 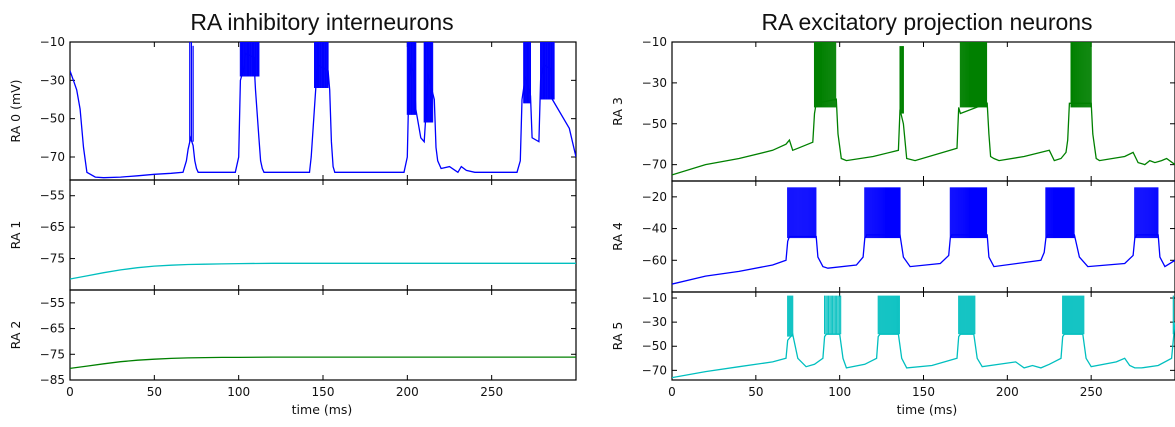 I want to click on y-axis-label: RA 0 (mV), so click(x=15, y=110).